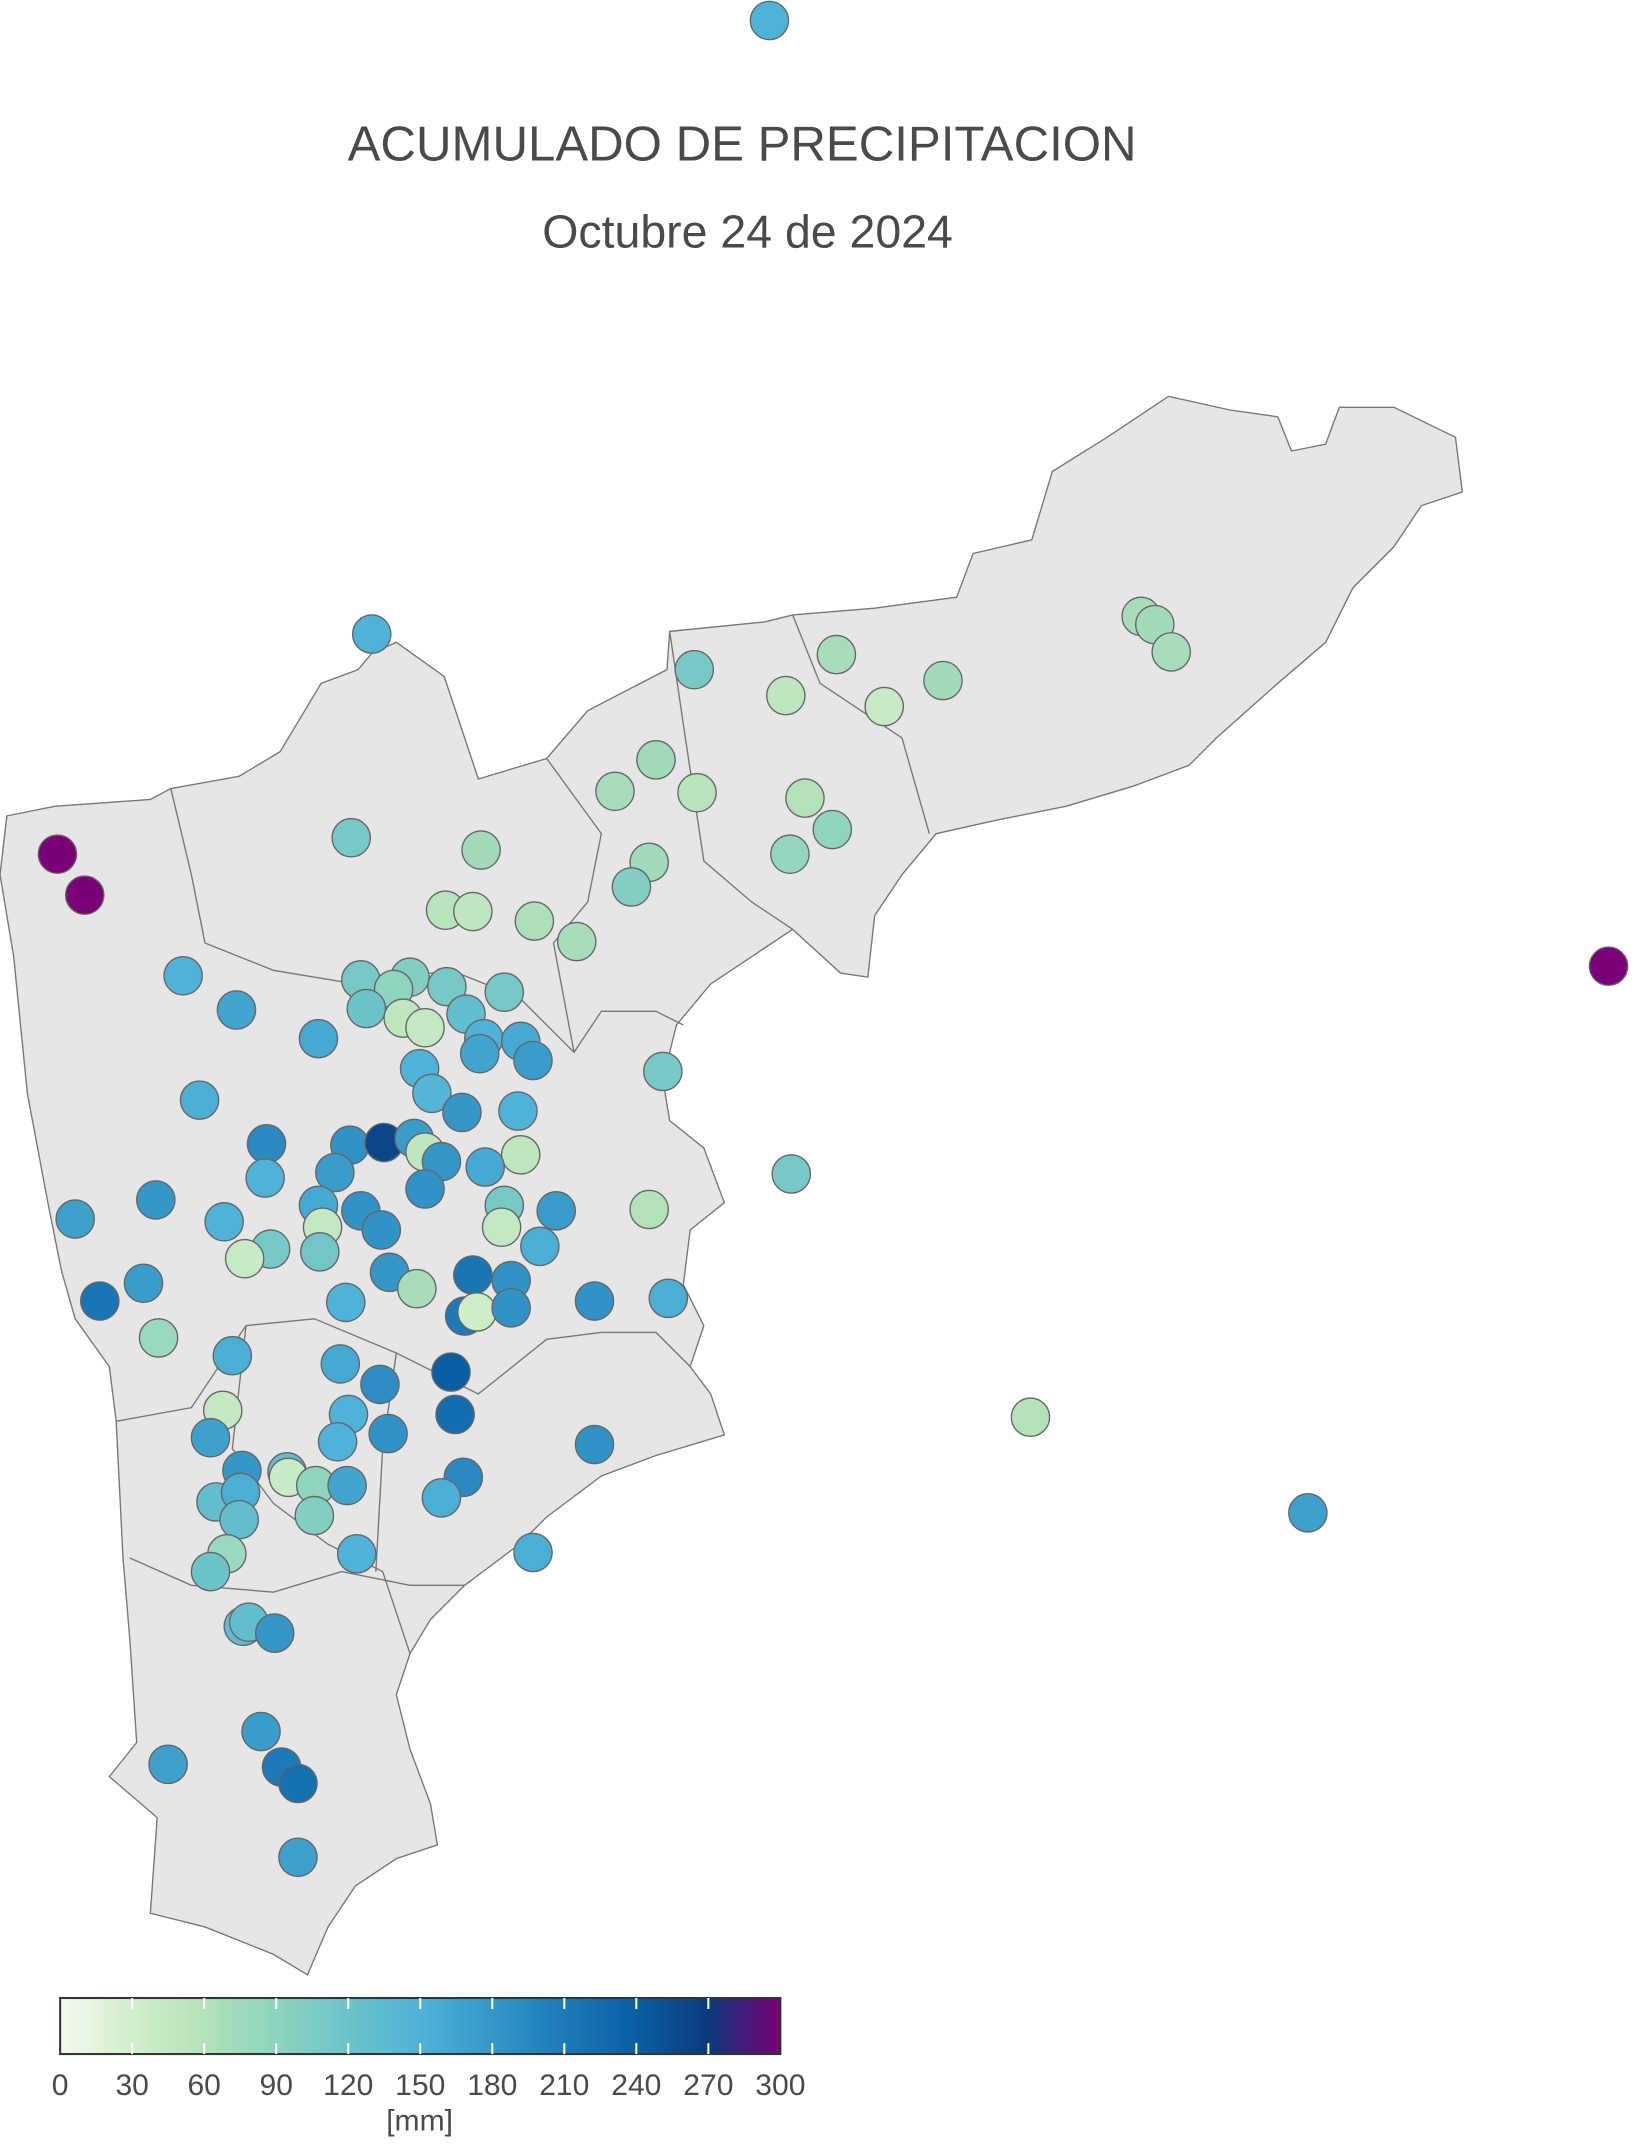  I want to click on colorbar-tick-label: 240, so click(636, 2085).